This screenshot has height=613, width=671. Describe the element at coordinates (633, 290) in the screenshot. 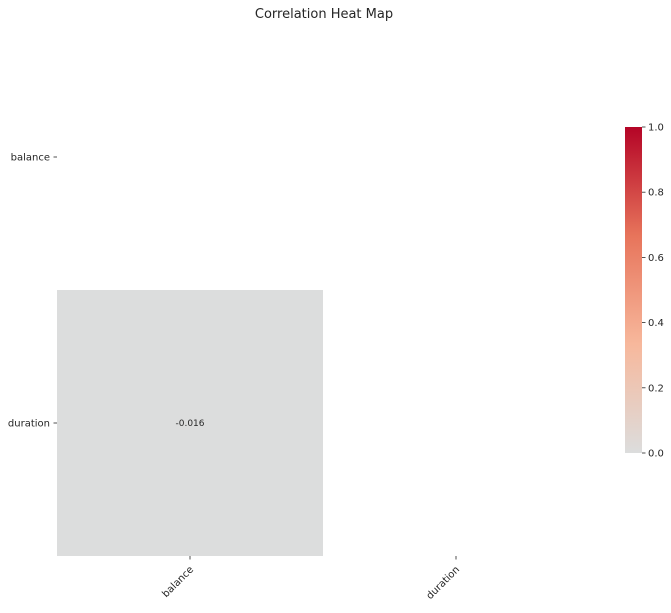

I see `colorbar-gradient` at that location.